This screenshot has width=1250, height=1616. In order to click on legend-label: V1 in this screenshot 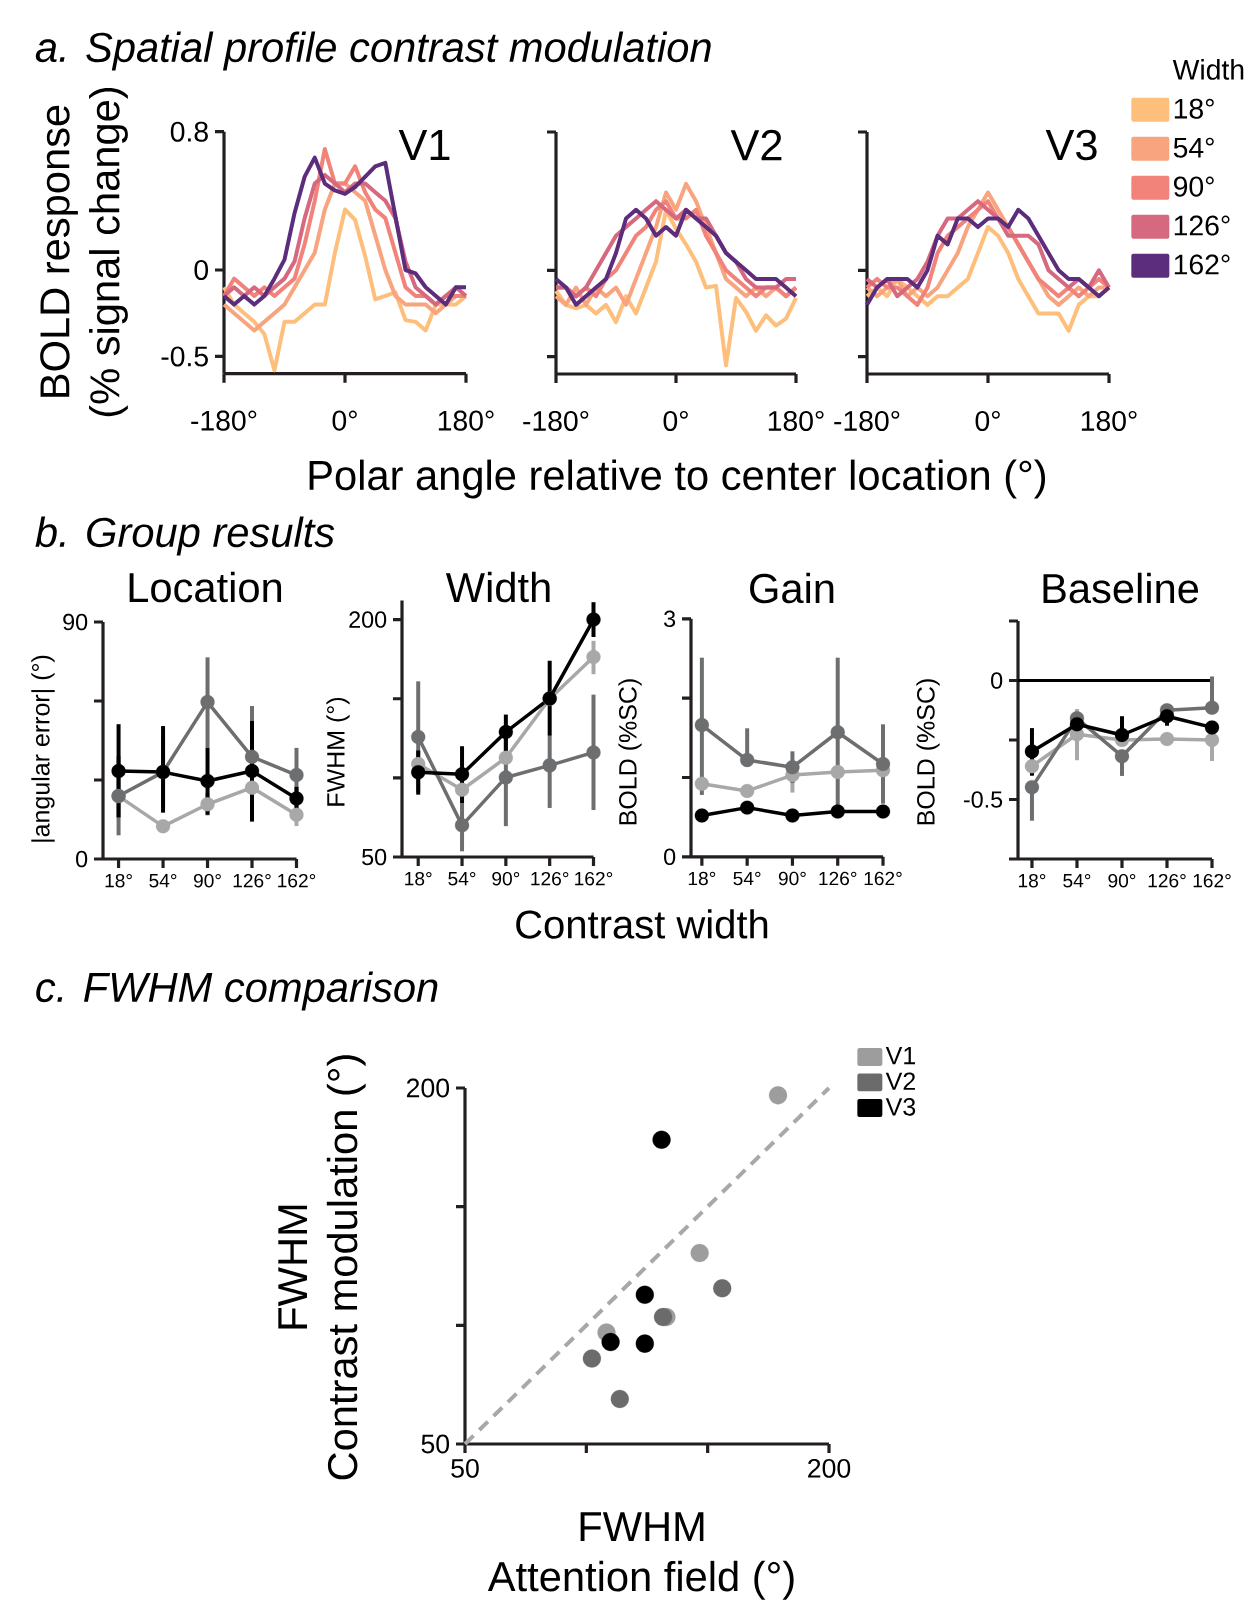, I will do `click(900, 1056)`.